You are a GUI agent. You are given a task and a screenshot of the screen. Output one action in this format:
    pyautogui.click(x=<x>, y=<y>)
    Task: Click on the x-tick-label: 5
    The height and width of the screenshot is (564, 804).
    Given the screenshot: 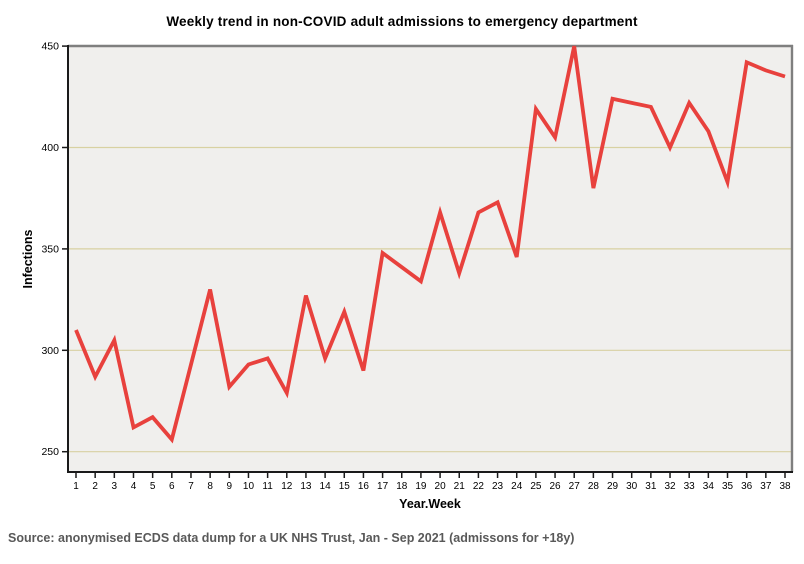 What is the action you would take?
    pyautogui.click(x=153, y=486)
    